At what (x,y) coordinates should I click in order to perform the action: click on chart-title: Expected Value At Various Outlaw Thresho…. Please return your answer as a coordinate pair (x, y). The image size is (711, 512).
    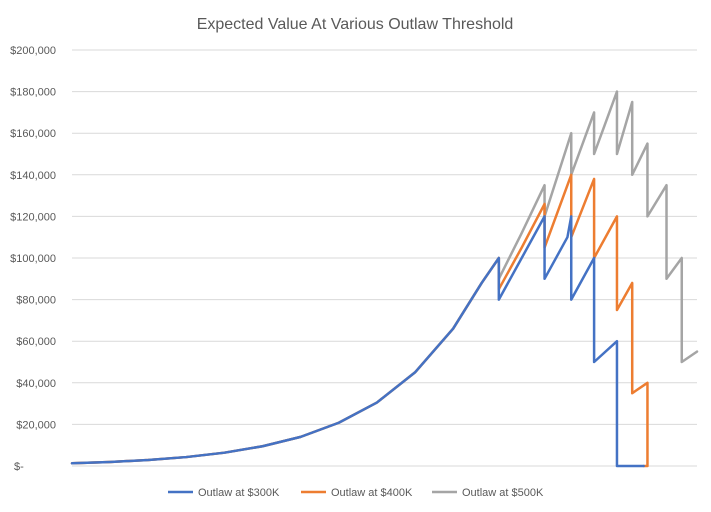
    Looking at the image, I should click on (355, 24).